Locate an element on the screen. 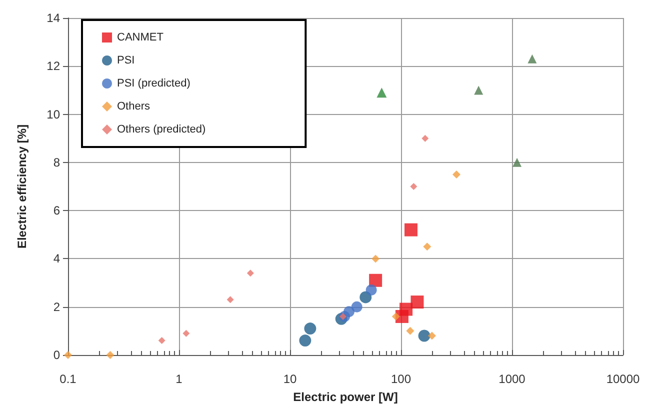  x-axis-title: Electric power [W] is located at coordinates (345, 397).